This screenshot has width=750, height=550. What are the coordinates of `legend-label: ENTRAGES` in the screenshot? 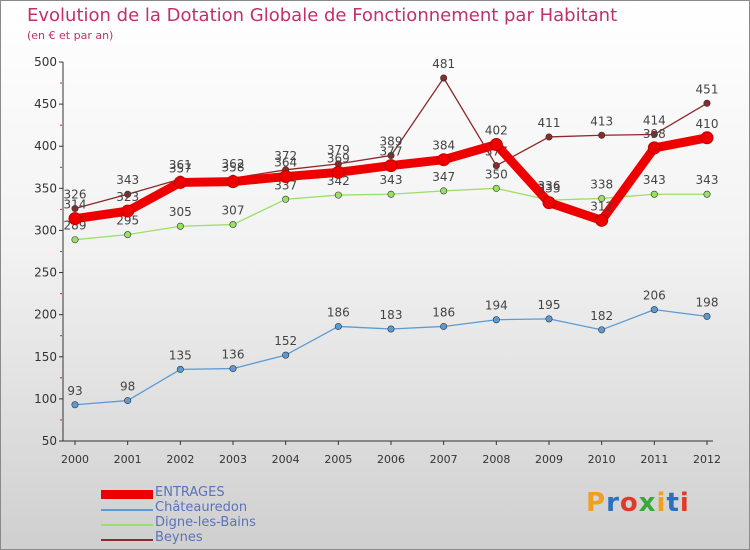 It's located at (190, 492).